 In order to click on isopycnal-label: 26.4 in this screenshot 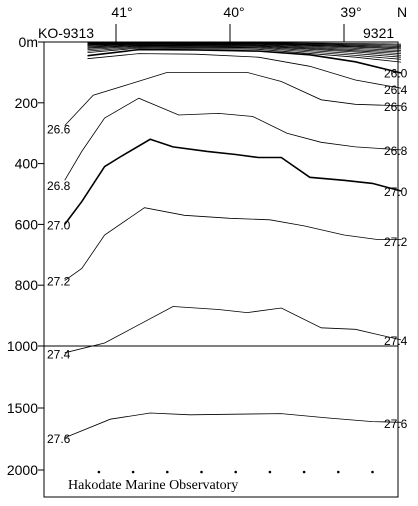, I will do `click(396, 90)`.